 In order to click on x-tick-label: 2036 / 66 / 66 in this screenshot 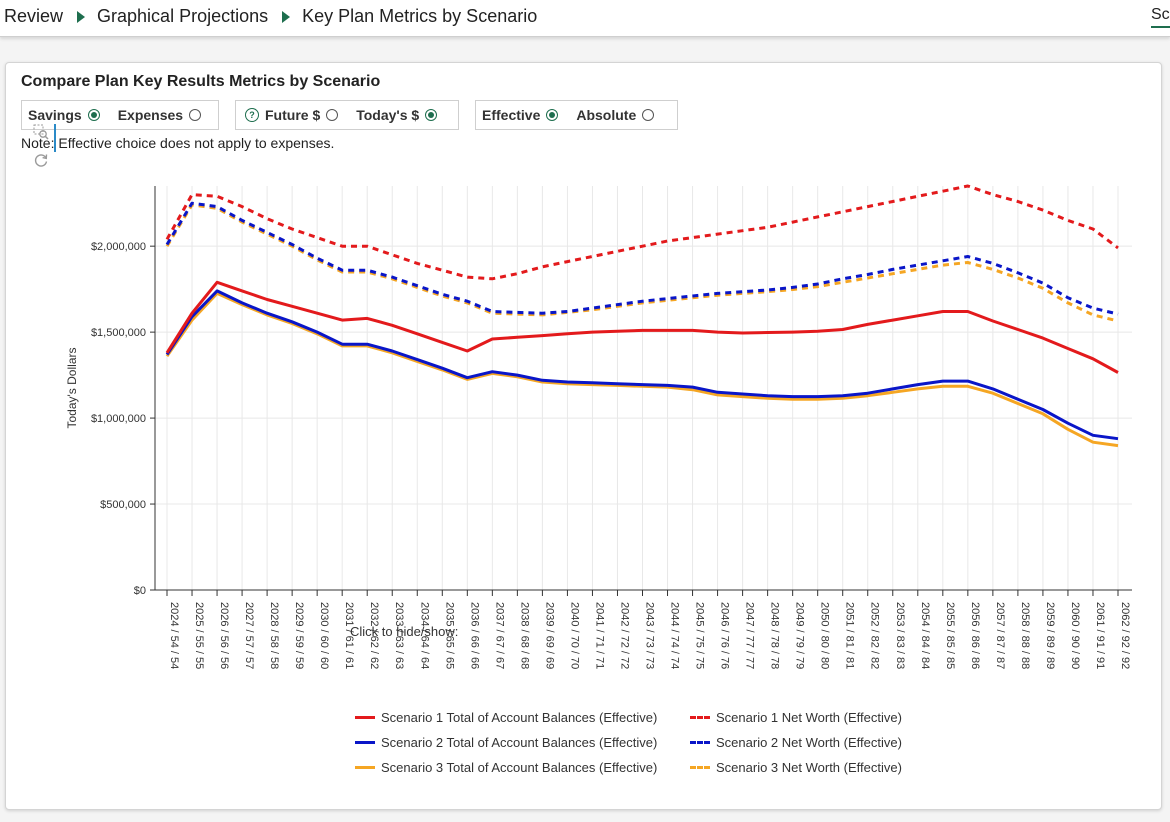, I will do `click(474, 635)`.